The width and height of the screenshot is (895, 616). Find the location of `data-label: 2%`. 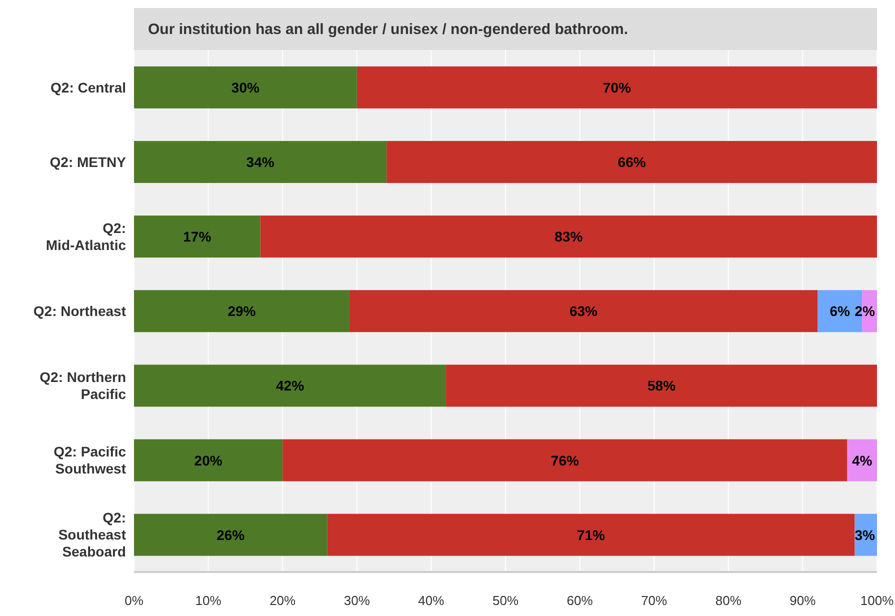

data-label: 2% is located at coordinates (865, 311).